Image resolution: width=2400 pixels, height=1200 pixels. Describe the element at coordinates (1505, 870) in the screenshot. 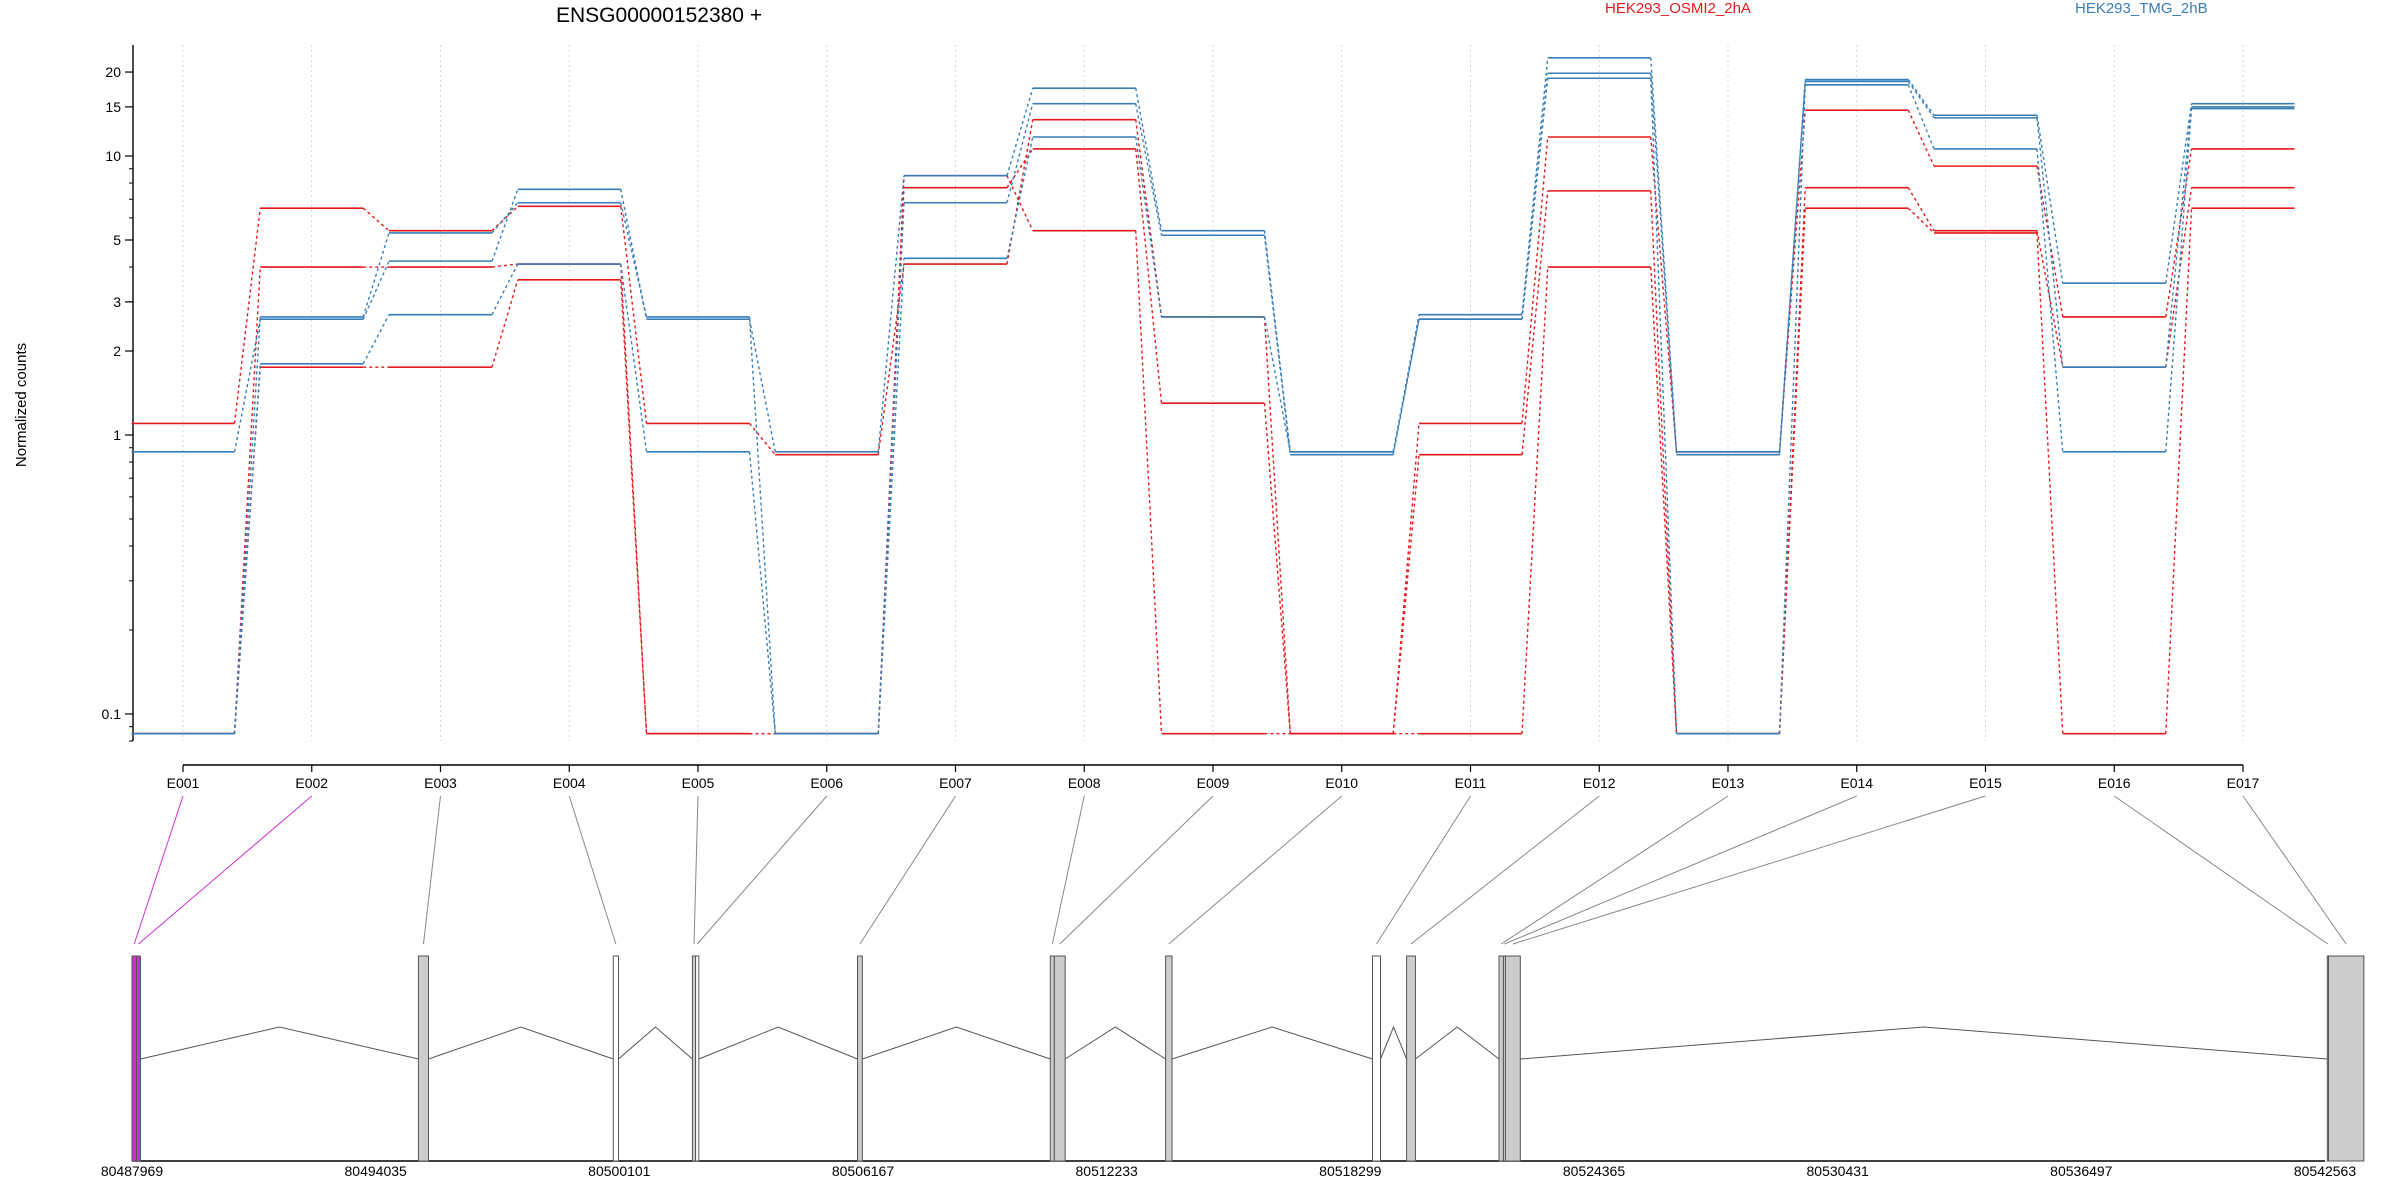

I see `connector-e012` at that location.